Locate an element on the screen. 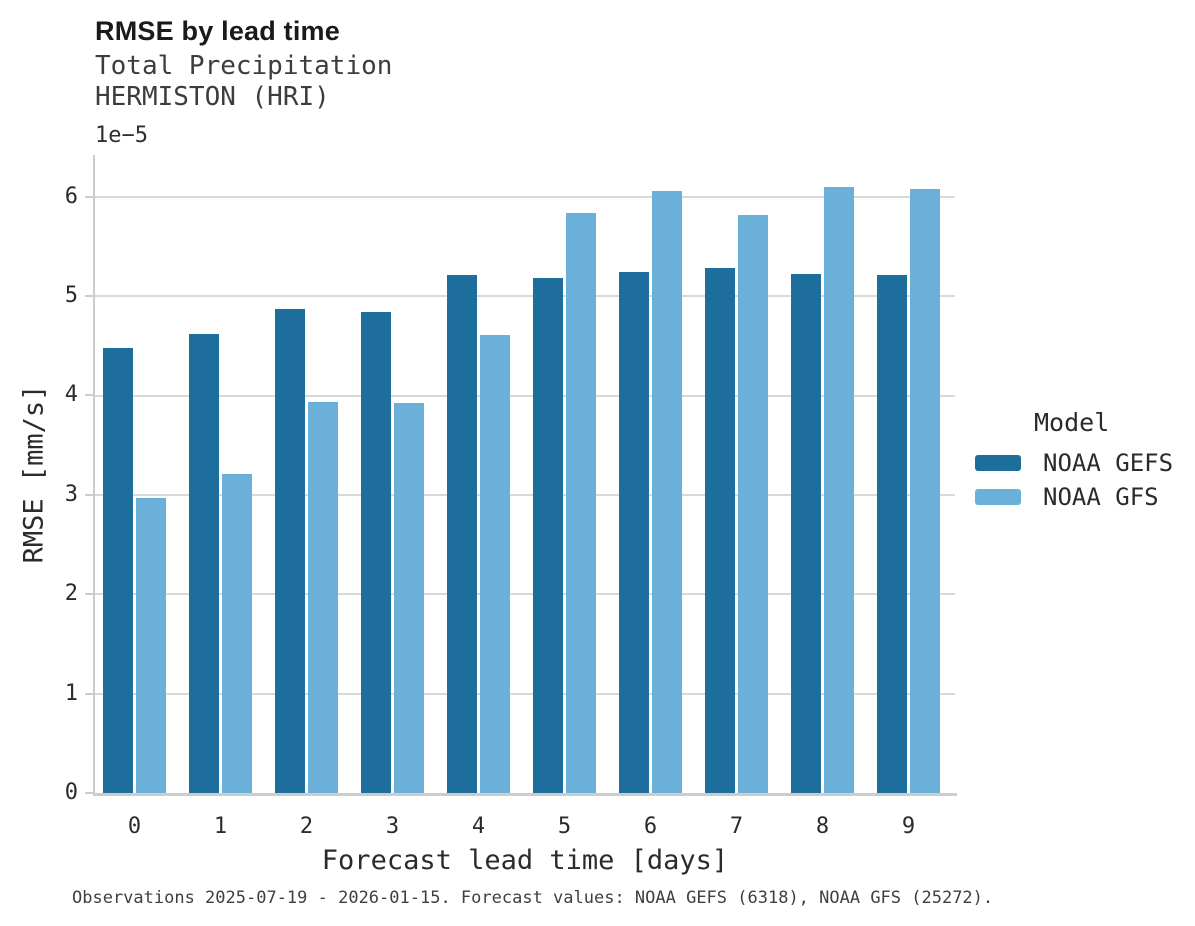  legend-item-noaa-gfs: NOAA GFS is located at coordinates (1063, 497).